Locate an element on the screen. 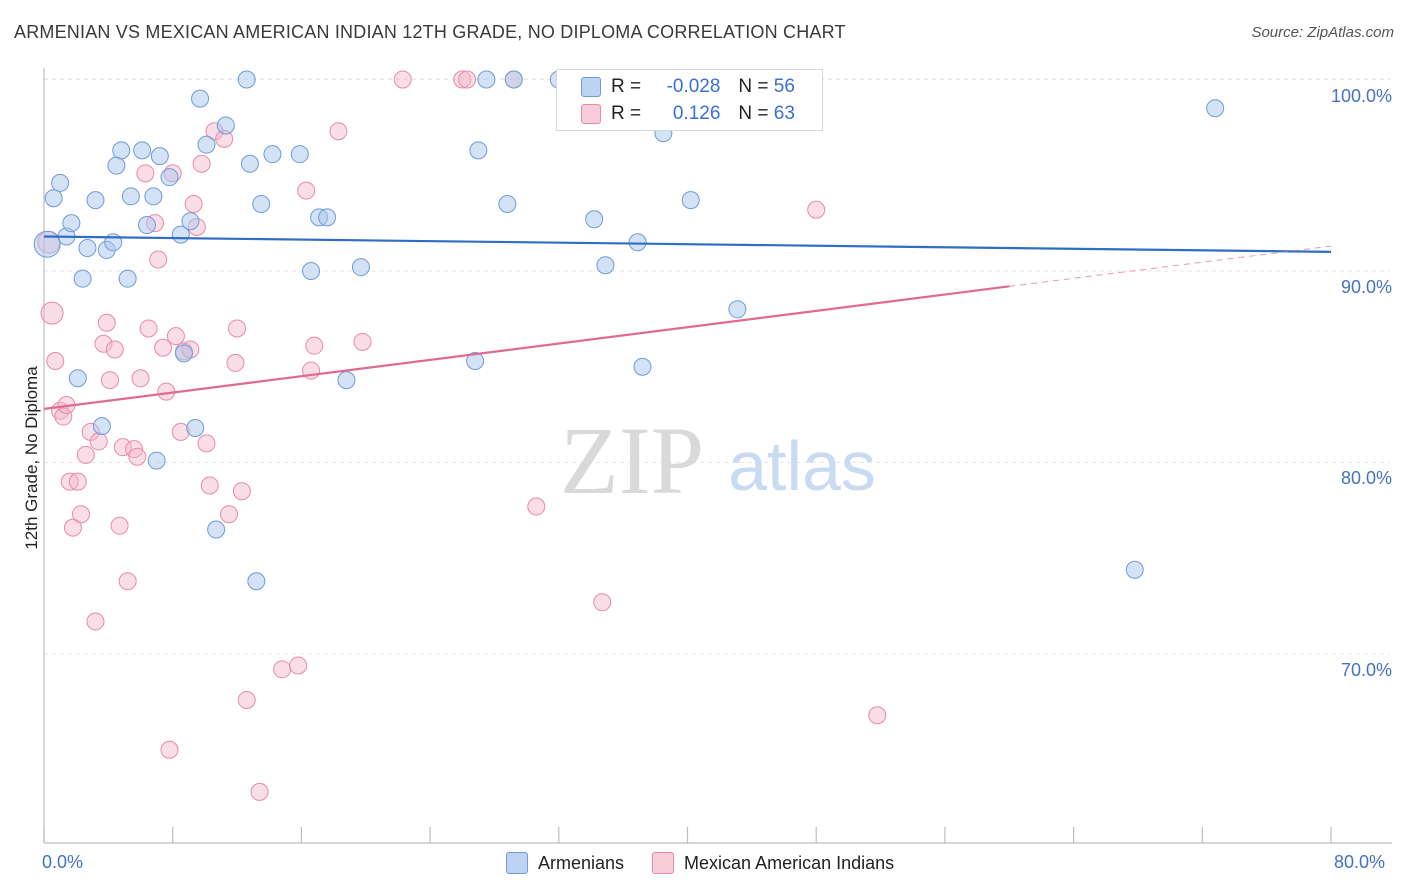 This screenshot has height=892, width=1406. legend-item-armenians: Armenians is located at coordinates (565, 863).